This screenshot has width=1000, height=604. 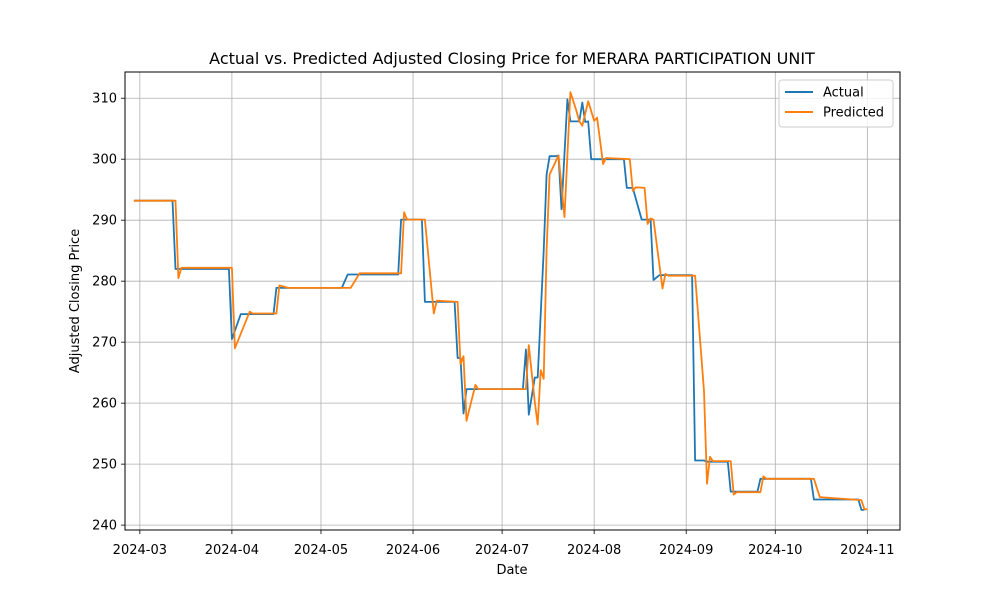 I want to click on legend-label-actual: Actual, so click(x=843, y=93).